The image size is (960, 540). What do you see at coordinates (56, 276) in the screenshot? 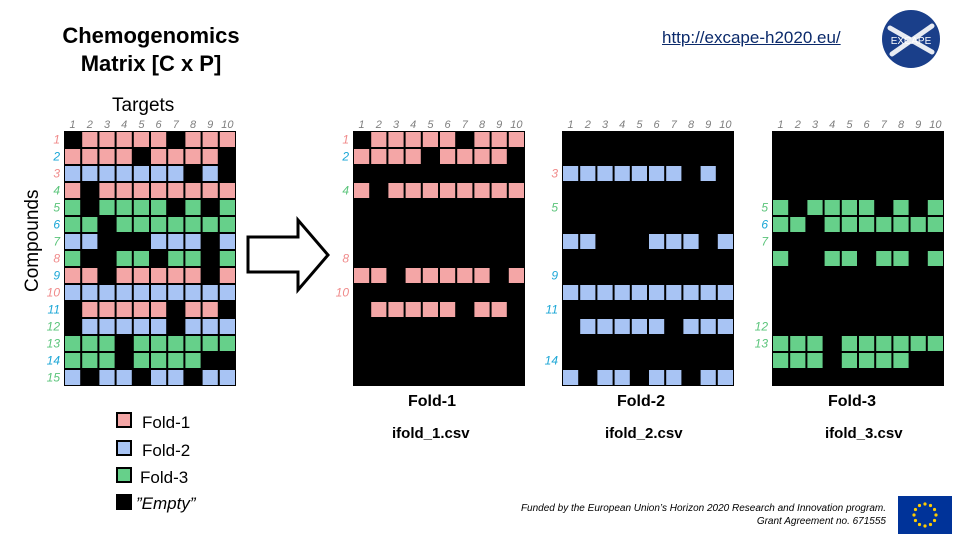
I see `main-matrix-row-label: 9` at bounding box center [56, 276].